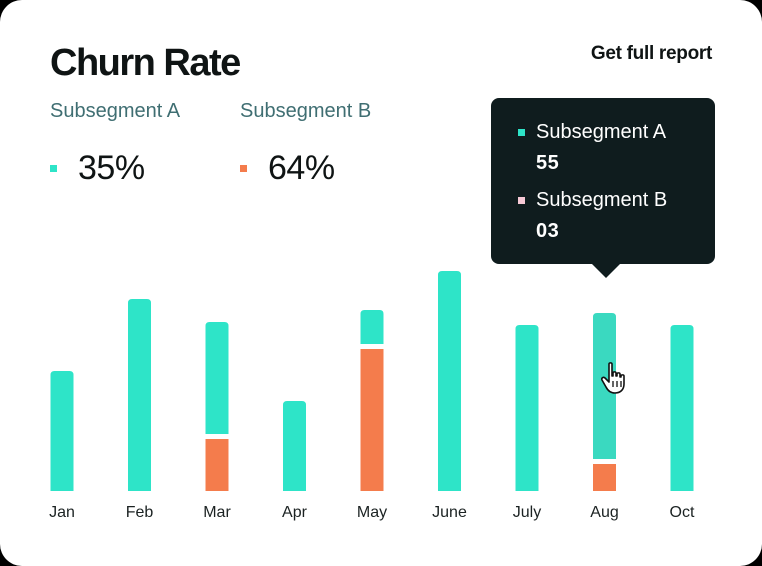 The width and height of the screenshot is (762, 566). What do you see at coordinates (682, 408) in the screenshot?
I see `bar-oct-subsegment-a` at bounding box center [682, 408].